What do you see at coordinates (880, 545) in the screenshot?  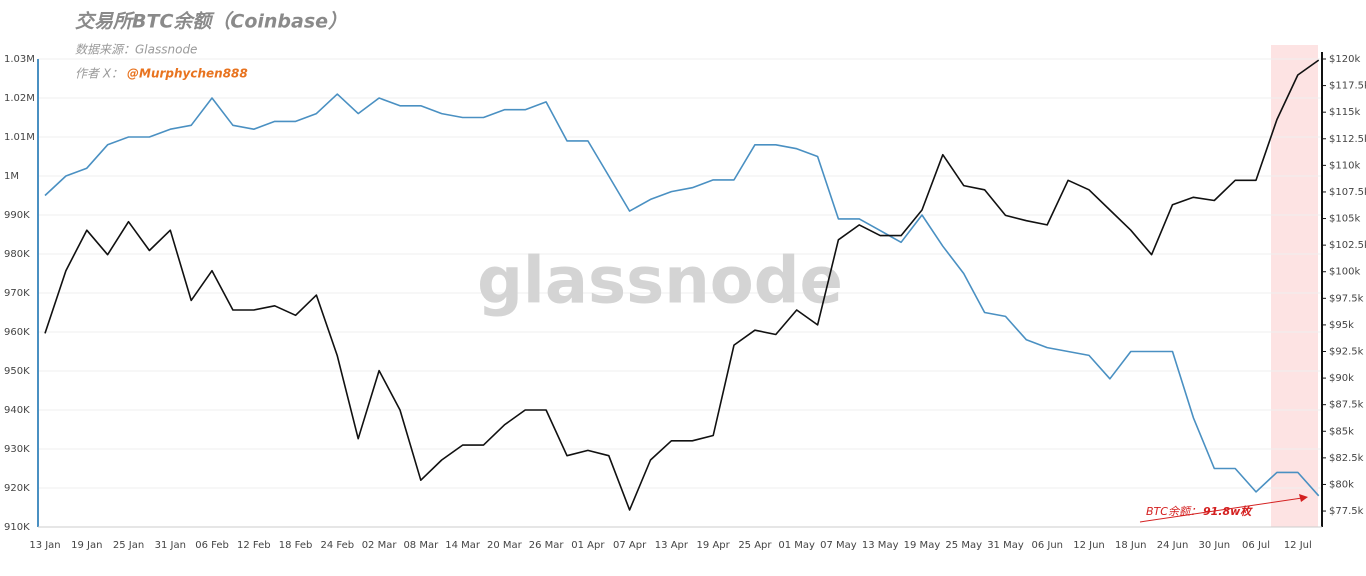 I see `x-tick-label: 13 May` at bounding box center [880, 545].